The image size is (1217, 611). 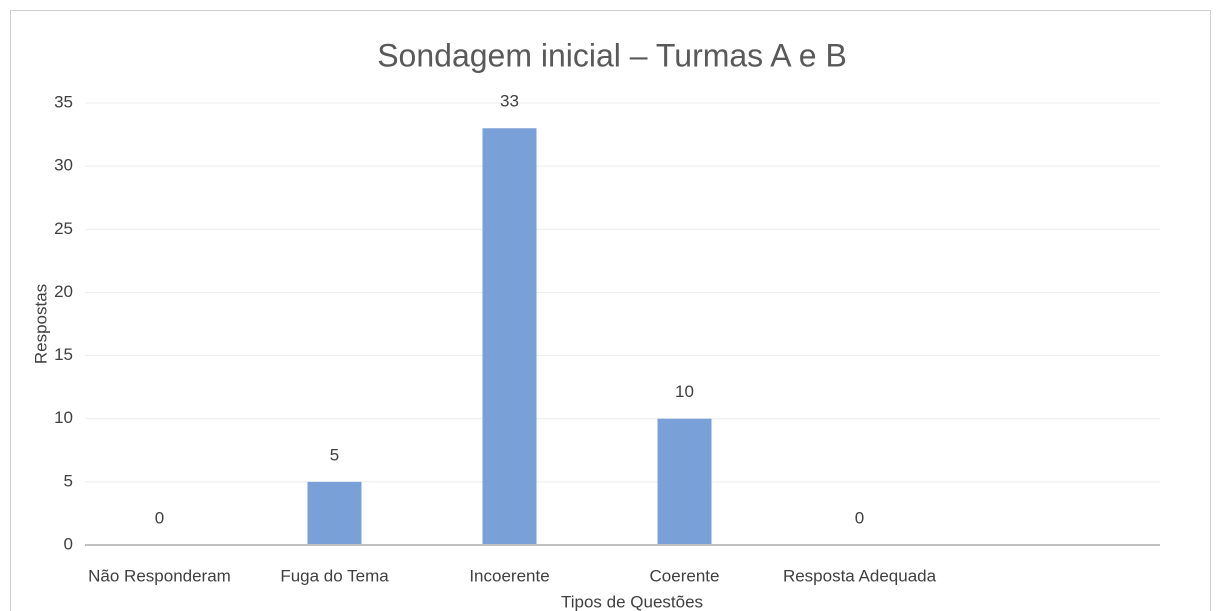 What do you see at coordinates (684, 391) in the screenshot?
I see `data-label: 10` at bounding box center [684, 391].